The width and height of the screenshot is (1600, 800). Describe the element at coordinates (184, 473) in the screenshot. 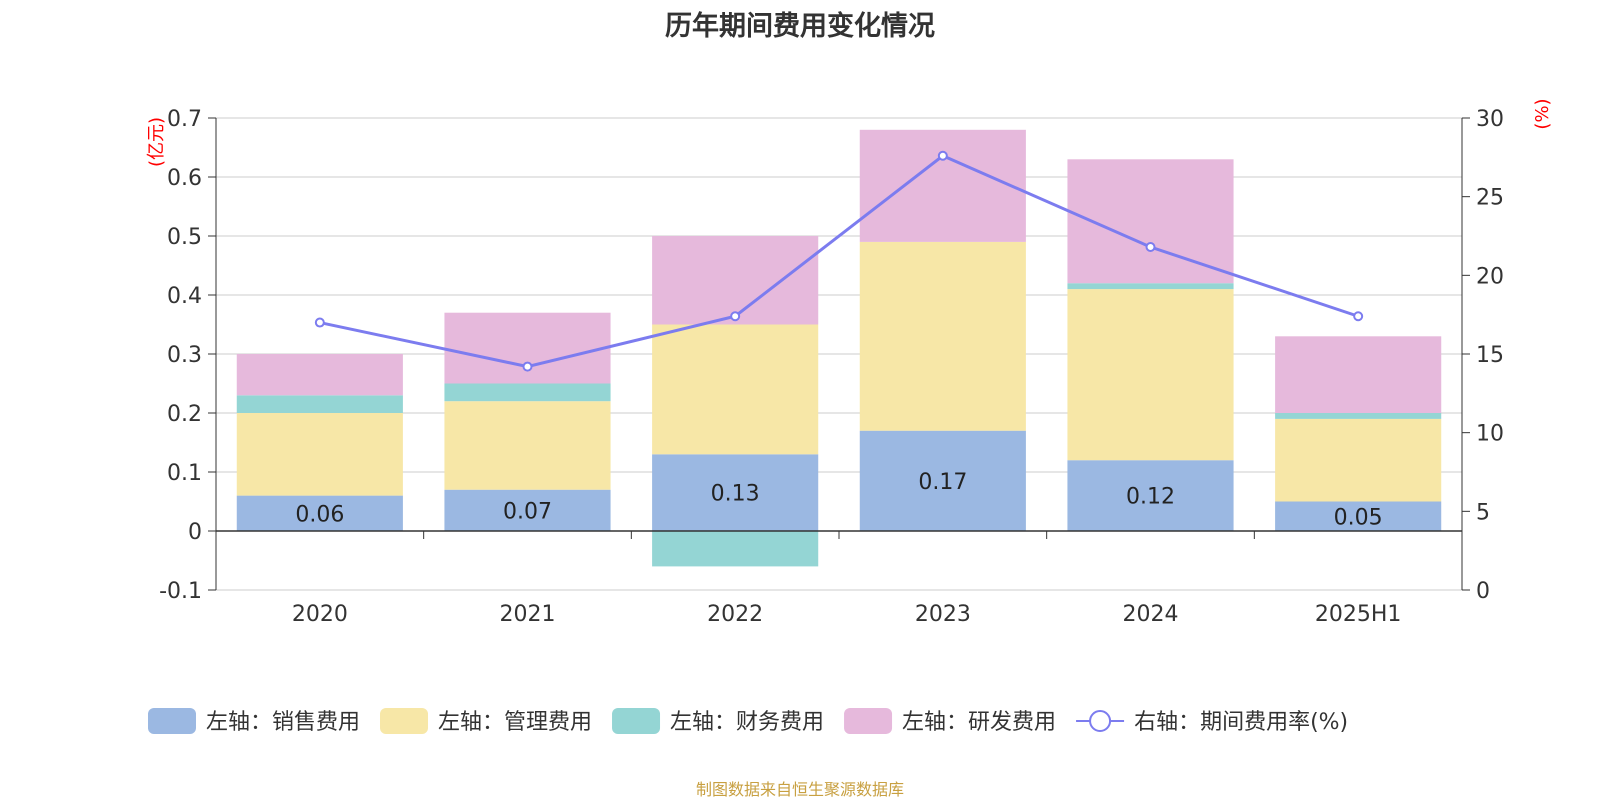

I see `left-tick-label: 0.1` at that location.